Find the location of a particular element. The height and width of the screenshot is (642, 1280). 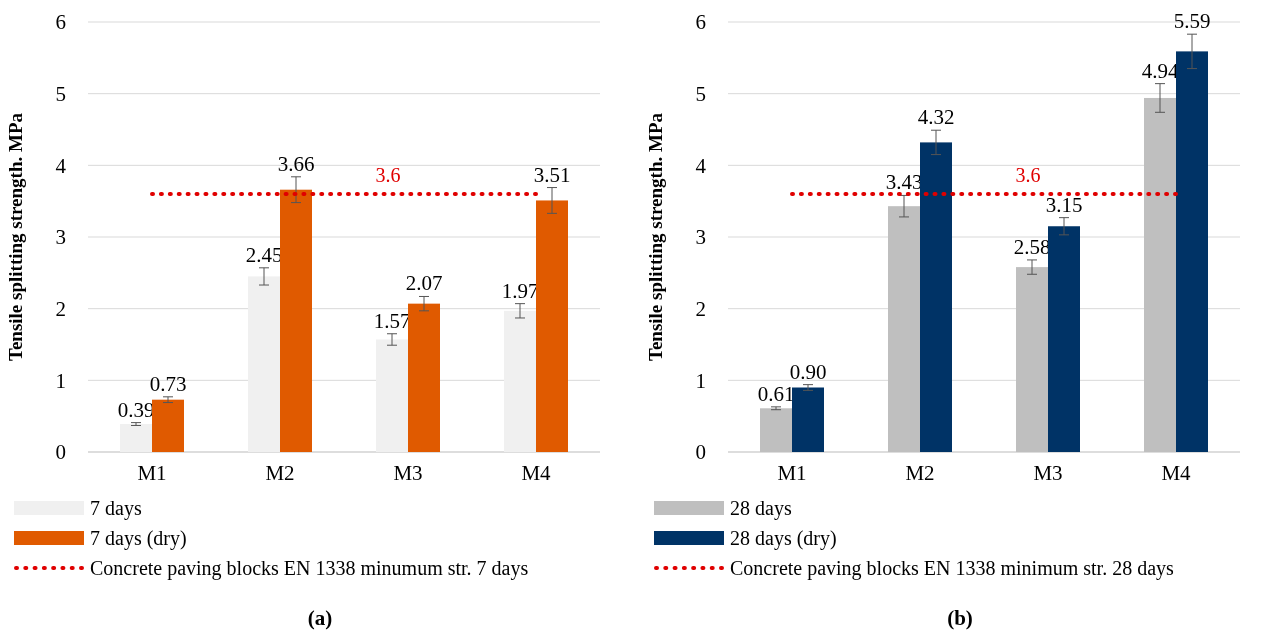

data-label: 0.90 is located at coordinates (808, 371).